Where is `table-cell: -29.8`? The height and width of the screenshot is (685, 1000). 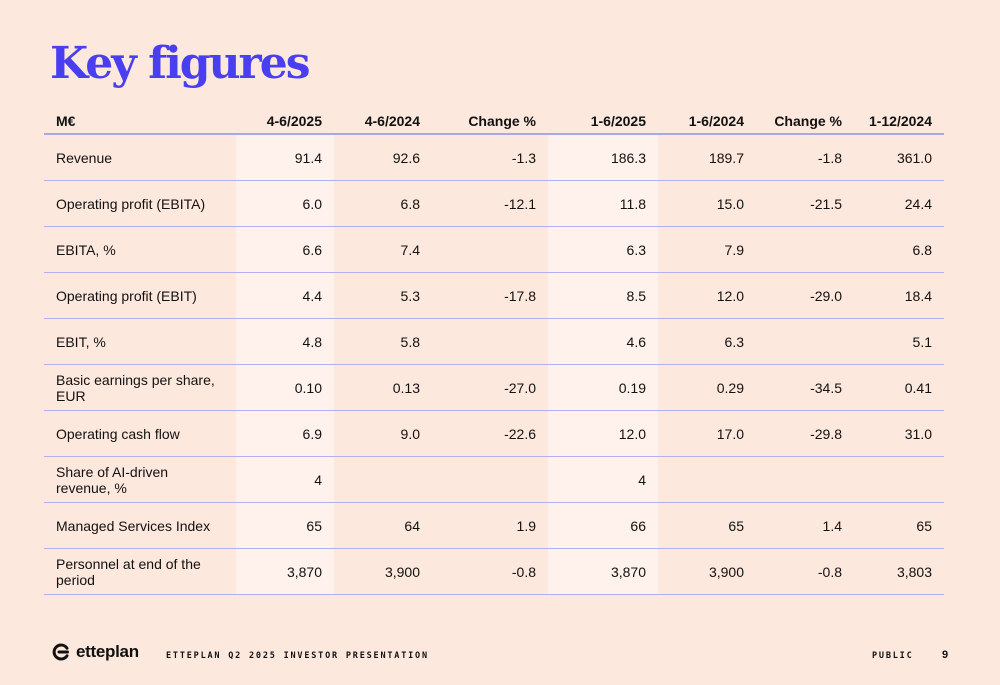
table-cell: -29.8 is located at coordinates (805, 433).